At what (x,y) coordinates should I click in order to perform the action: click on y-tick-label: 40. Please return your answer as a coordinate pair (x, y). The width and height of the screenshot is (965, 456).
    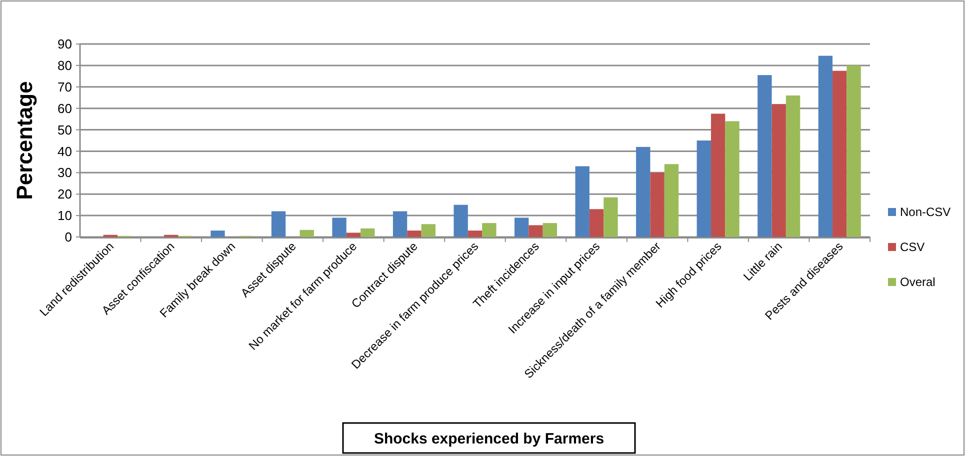
    Looking at the image, I should click on (65, 151).